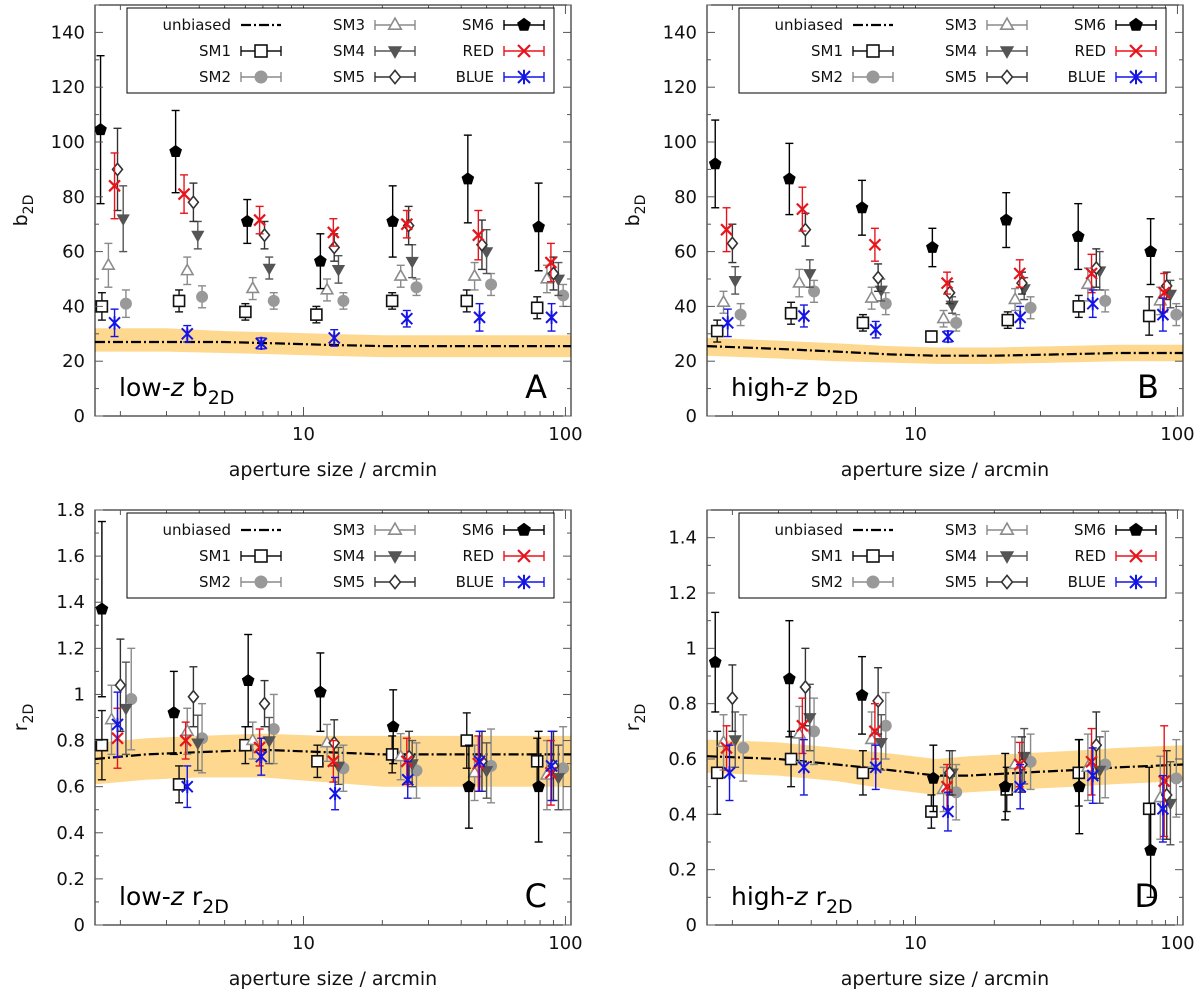  I want to click on y-axis-title: b2D, so click(23, 211).